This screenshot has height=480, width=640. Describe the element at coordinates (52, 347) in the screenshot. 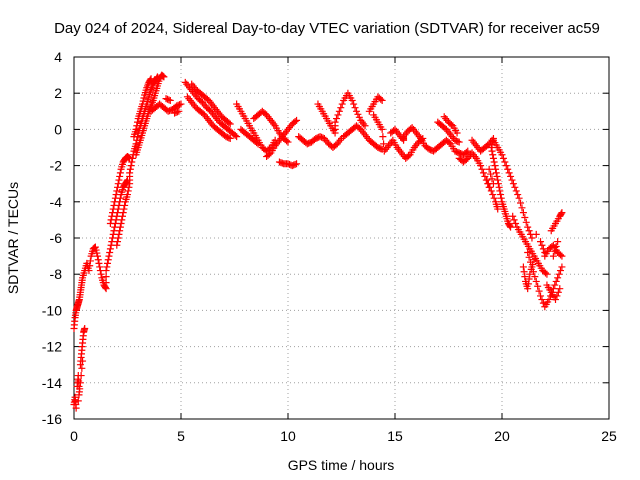

I see `y-tick-label: -12` at that location.